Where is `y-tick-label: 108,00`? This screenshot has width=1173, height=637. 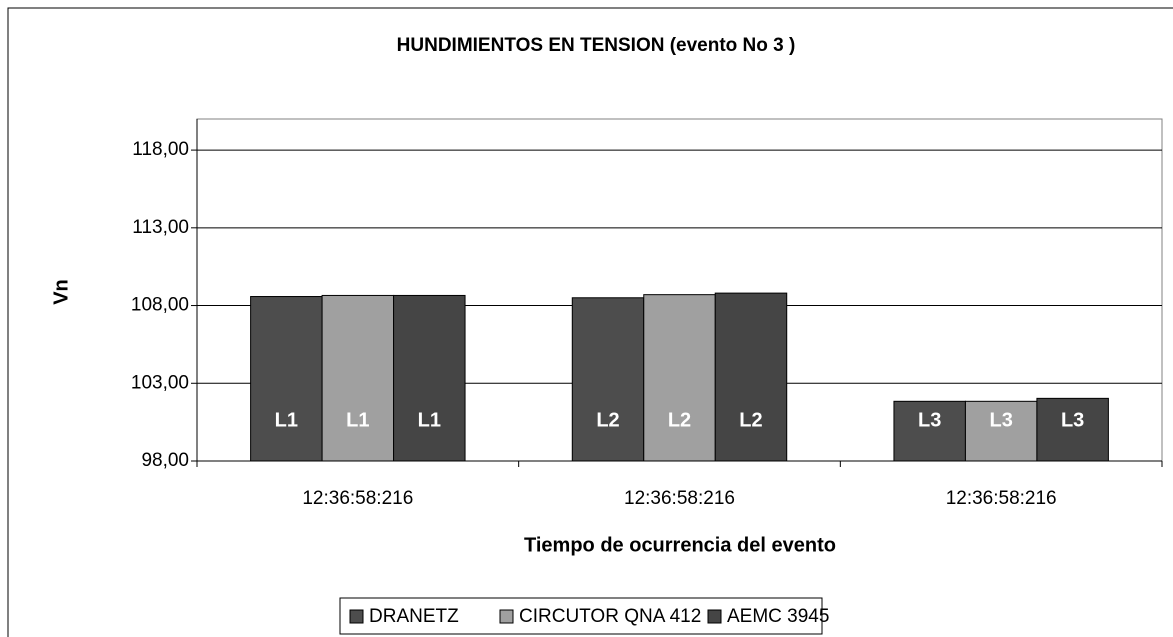
y-tick-label: 108,00 is located at coordinates (160, 305).